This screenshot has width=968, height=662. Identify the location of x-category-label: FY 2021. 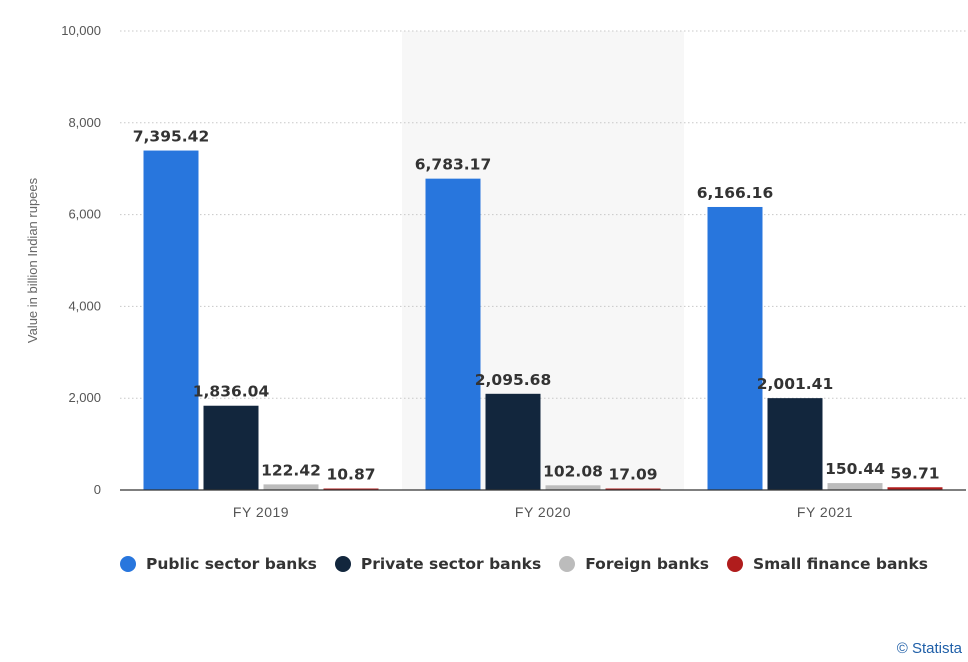
(825, 512).